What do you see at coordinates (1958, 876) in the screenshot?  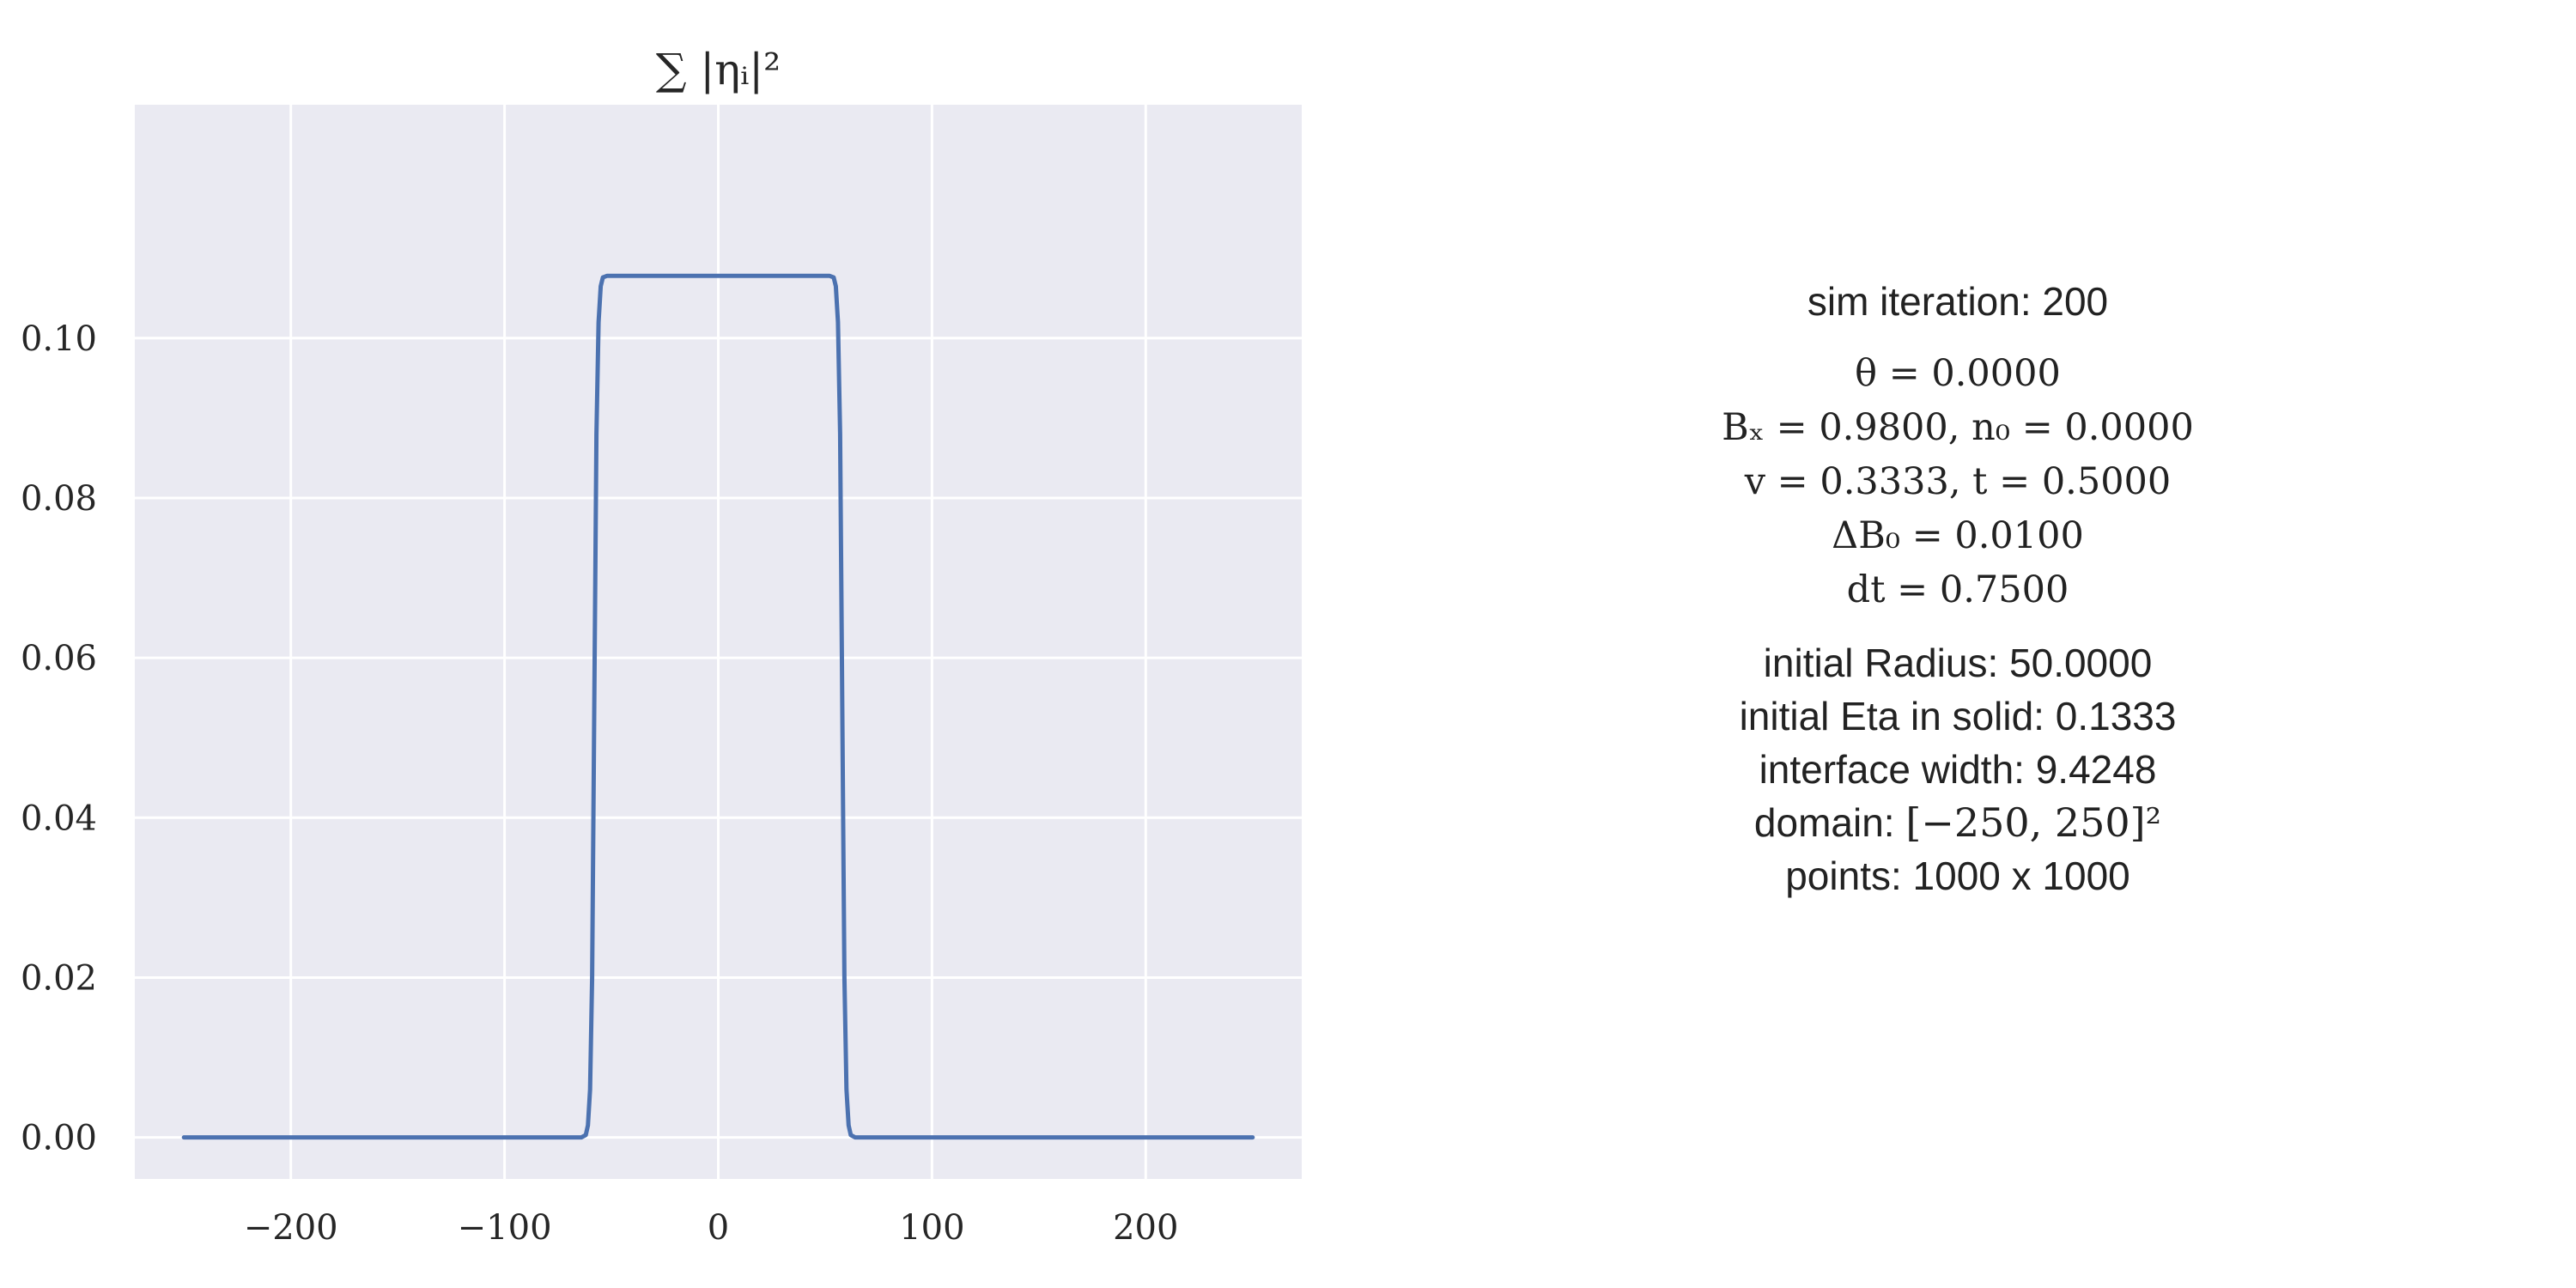 I see `points: points: 1000 x 1000` at bounding box center [1958, 876].